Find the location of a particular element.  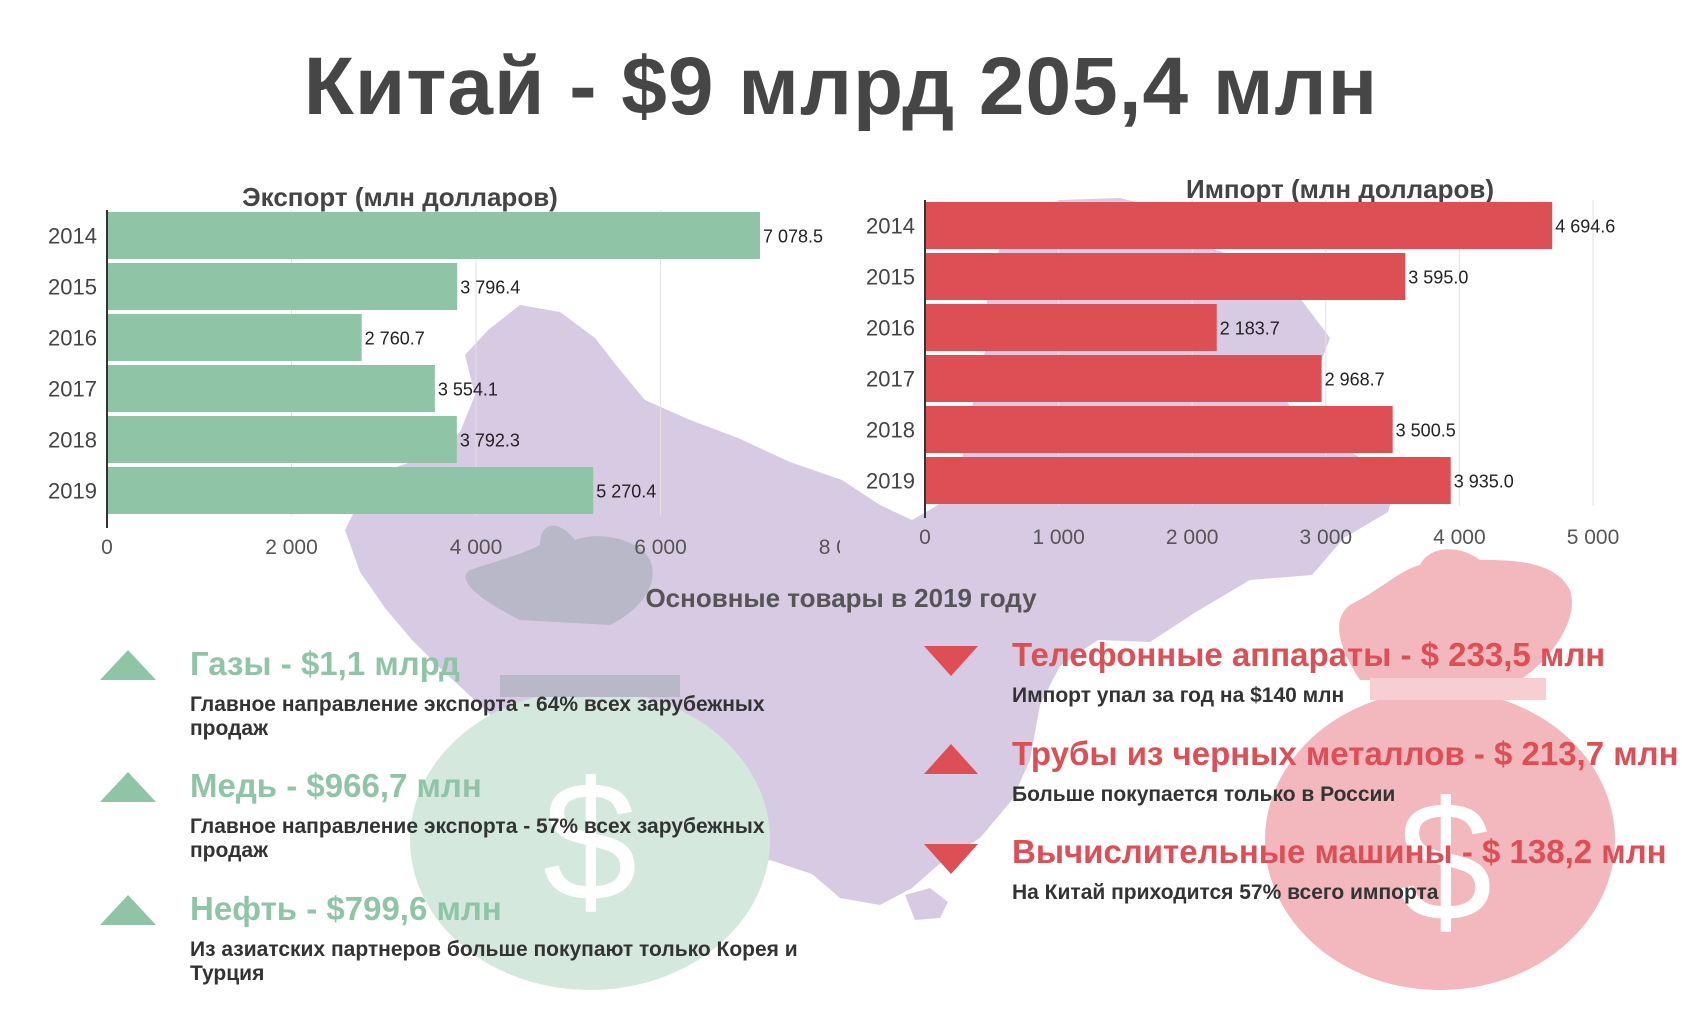

value-label: 3 796.4 is located at coordinates (490, 288).